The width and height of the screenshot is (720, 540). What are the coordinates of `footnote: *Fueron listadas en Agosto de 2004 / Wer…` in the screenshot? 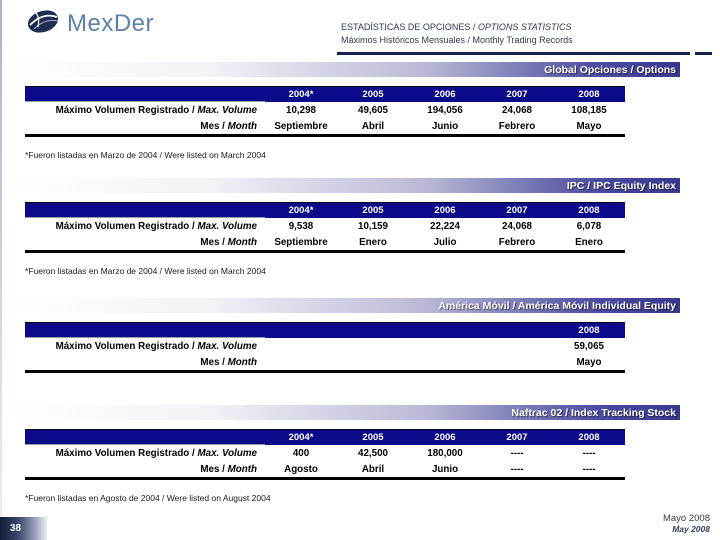 It's located at (148, 498).